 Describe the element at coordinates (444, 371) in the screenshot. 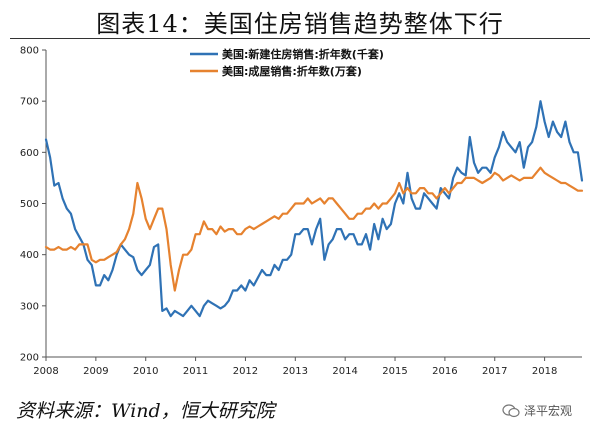

I see `x-tick-label: 2016` at that location.